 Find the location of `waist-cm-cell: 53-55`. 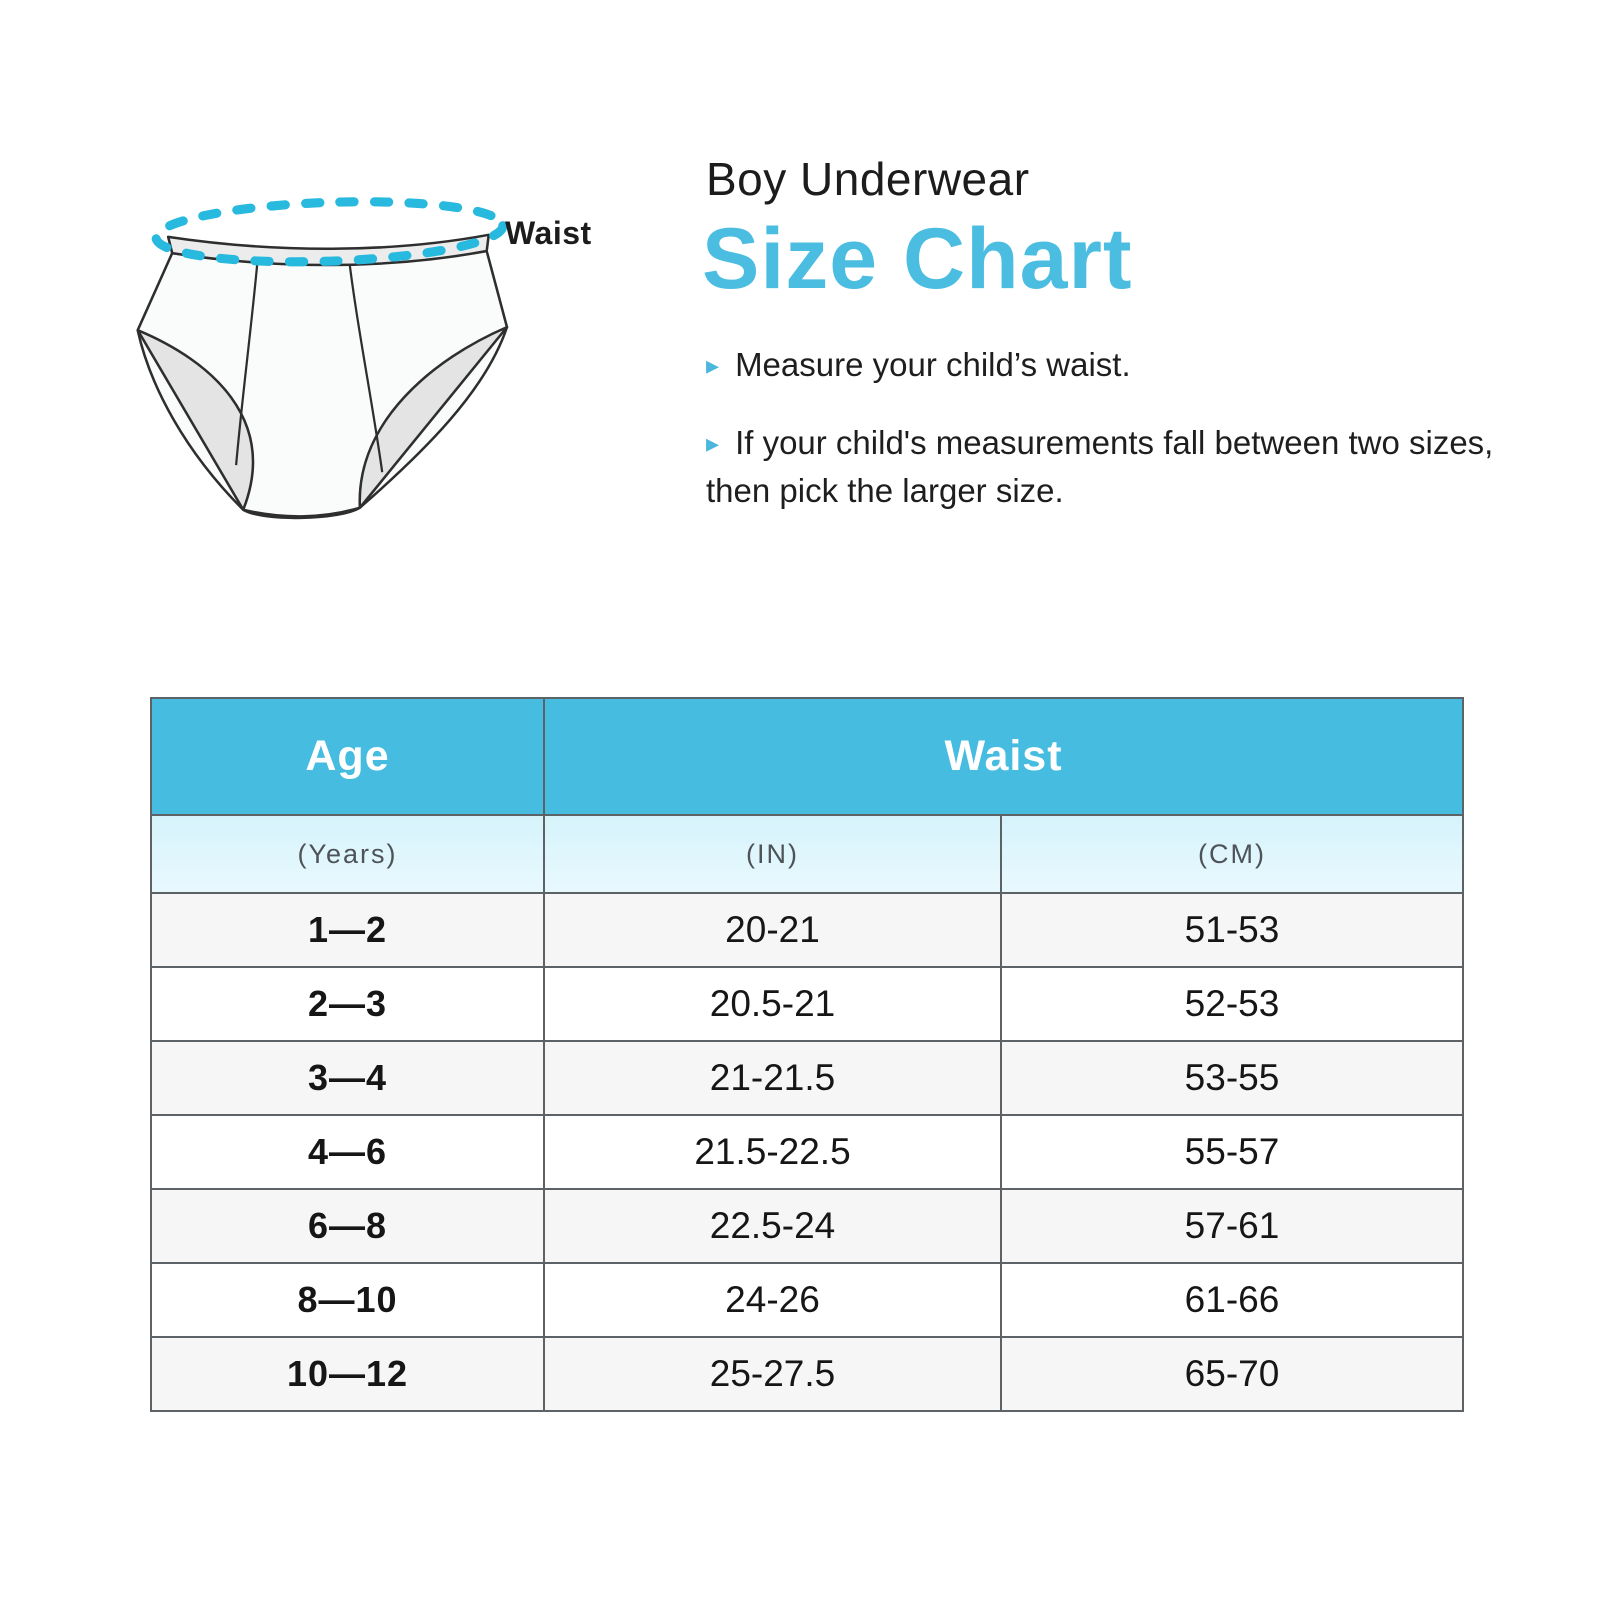

waist-cm-cell: 53-55 is located at coordinates (1232, 1078).